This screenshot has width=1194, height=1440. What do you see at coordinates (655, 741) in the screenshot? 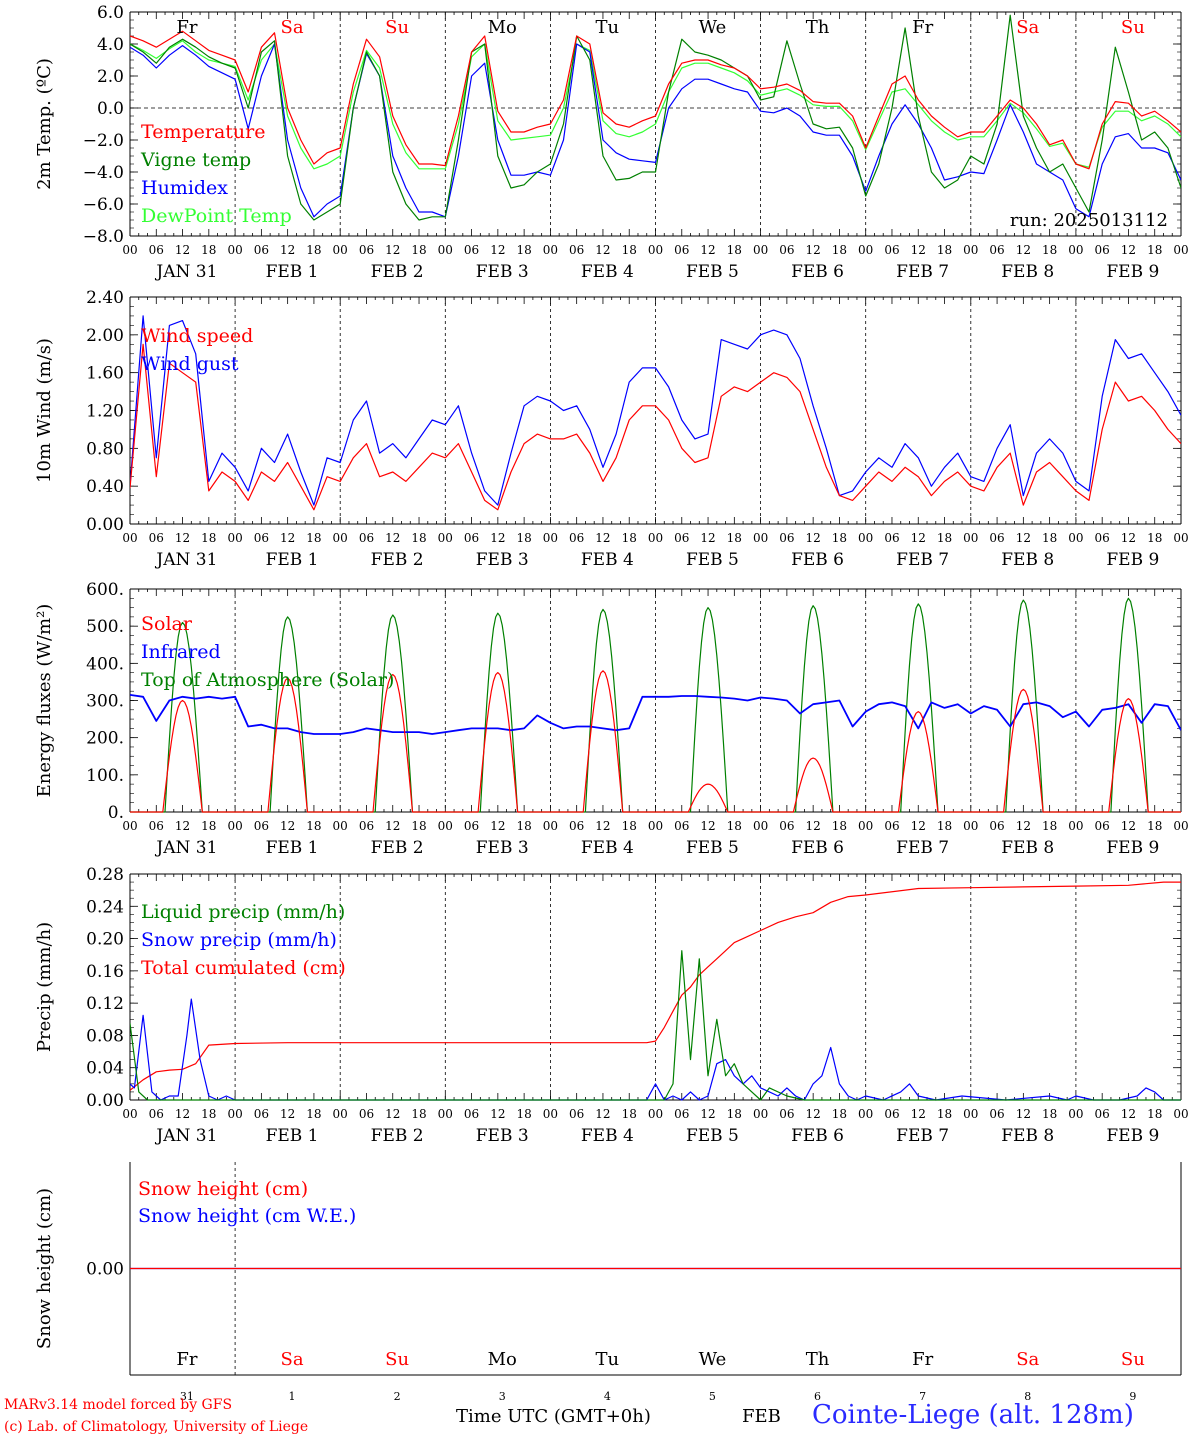
I see `series-line-solar` at bounding box center [655, 741].